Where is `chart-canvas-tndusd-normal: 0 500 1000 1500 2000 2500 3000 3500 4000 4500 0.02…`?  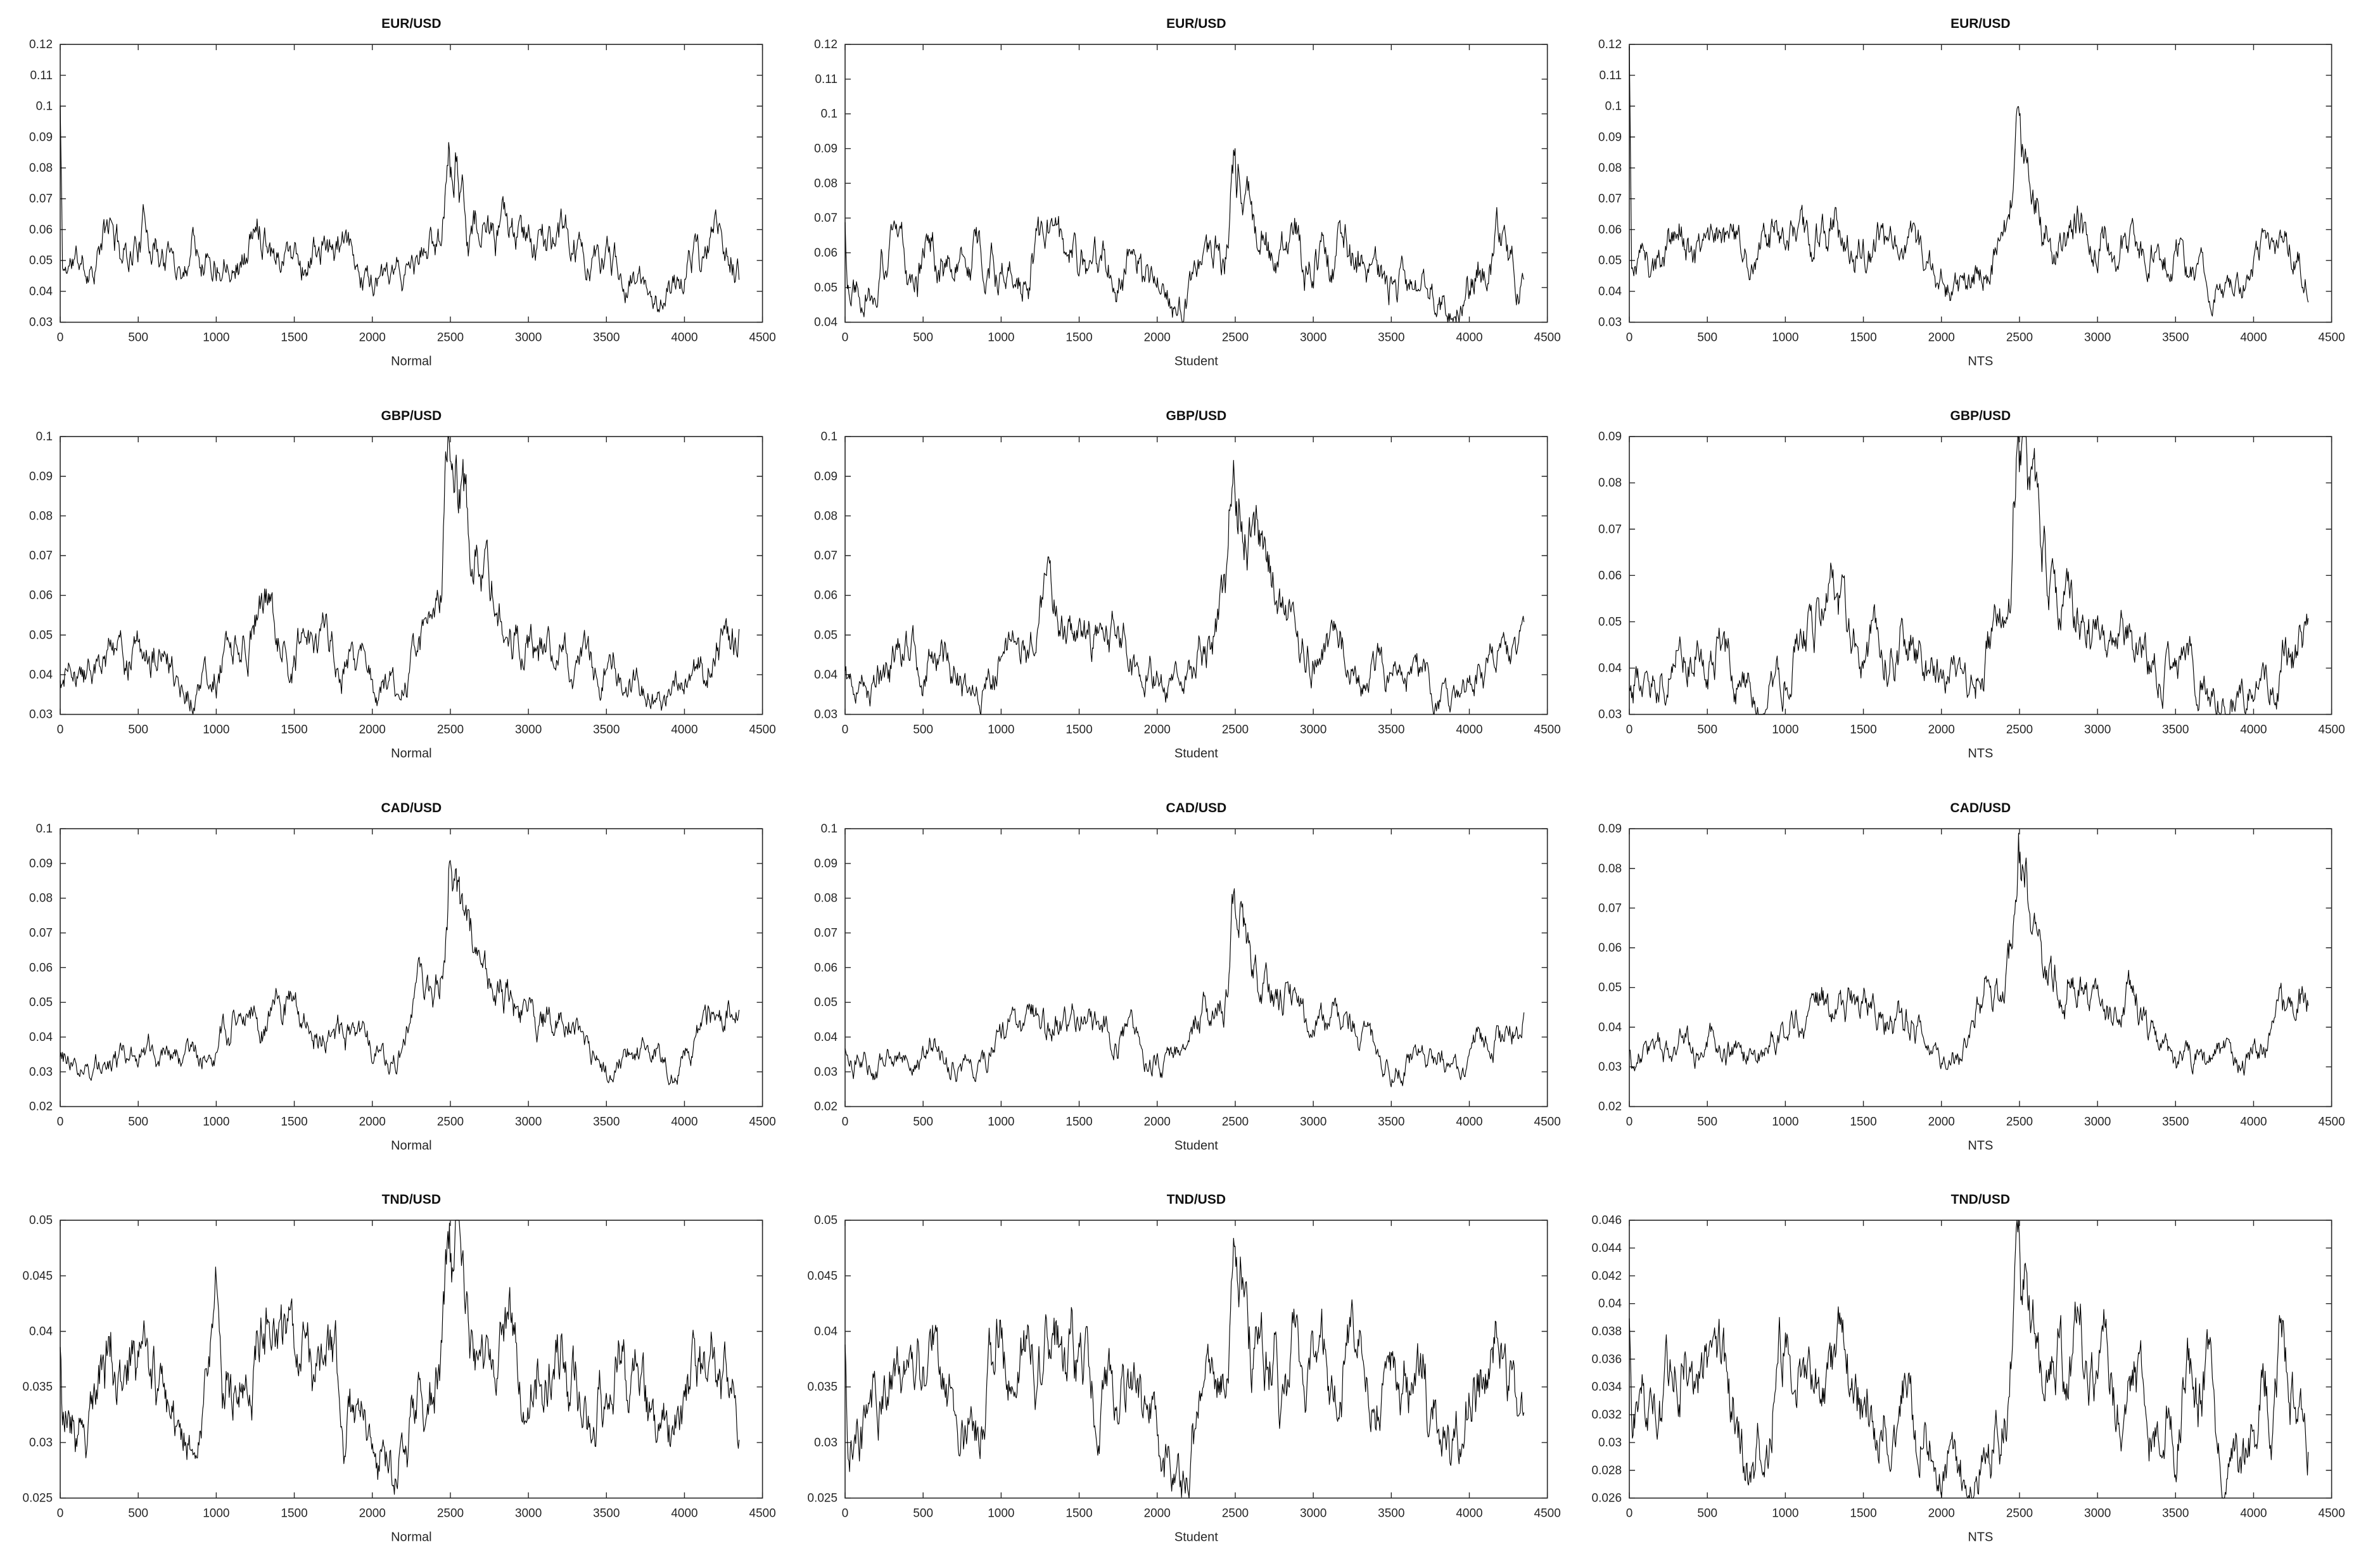 chart-canvas-tndusd-normal: 0 500 1000 1500 2000 2500 3000 3500 4000 4500 0.02… is located at coordinates (399, 1368).